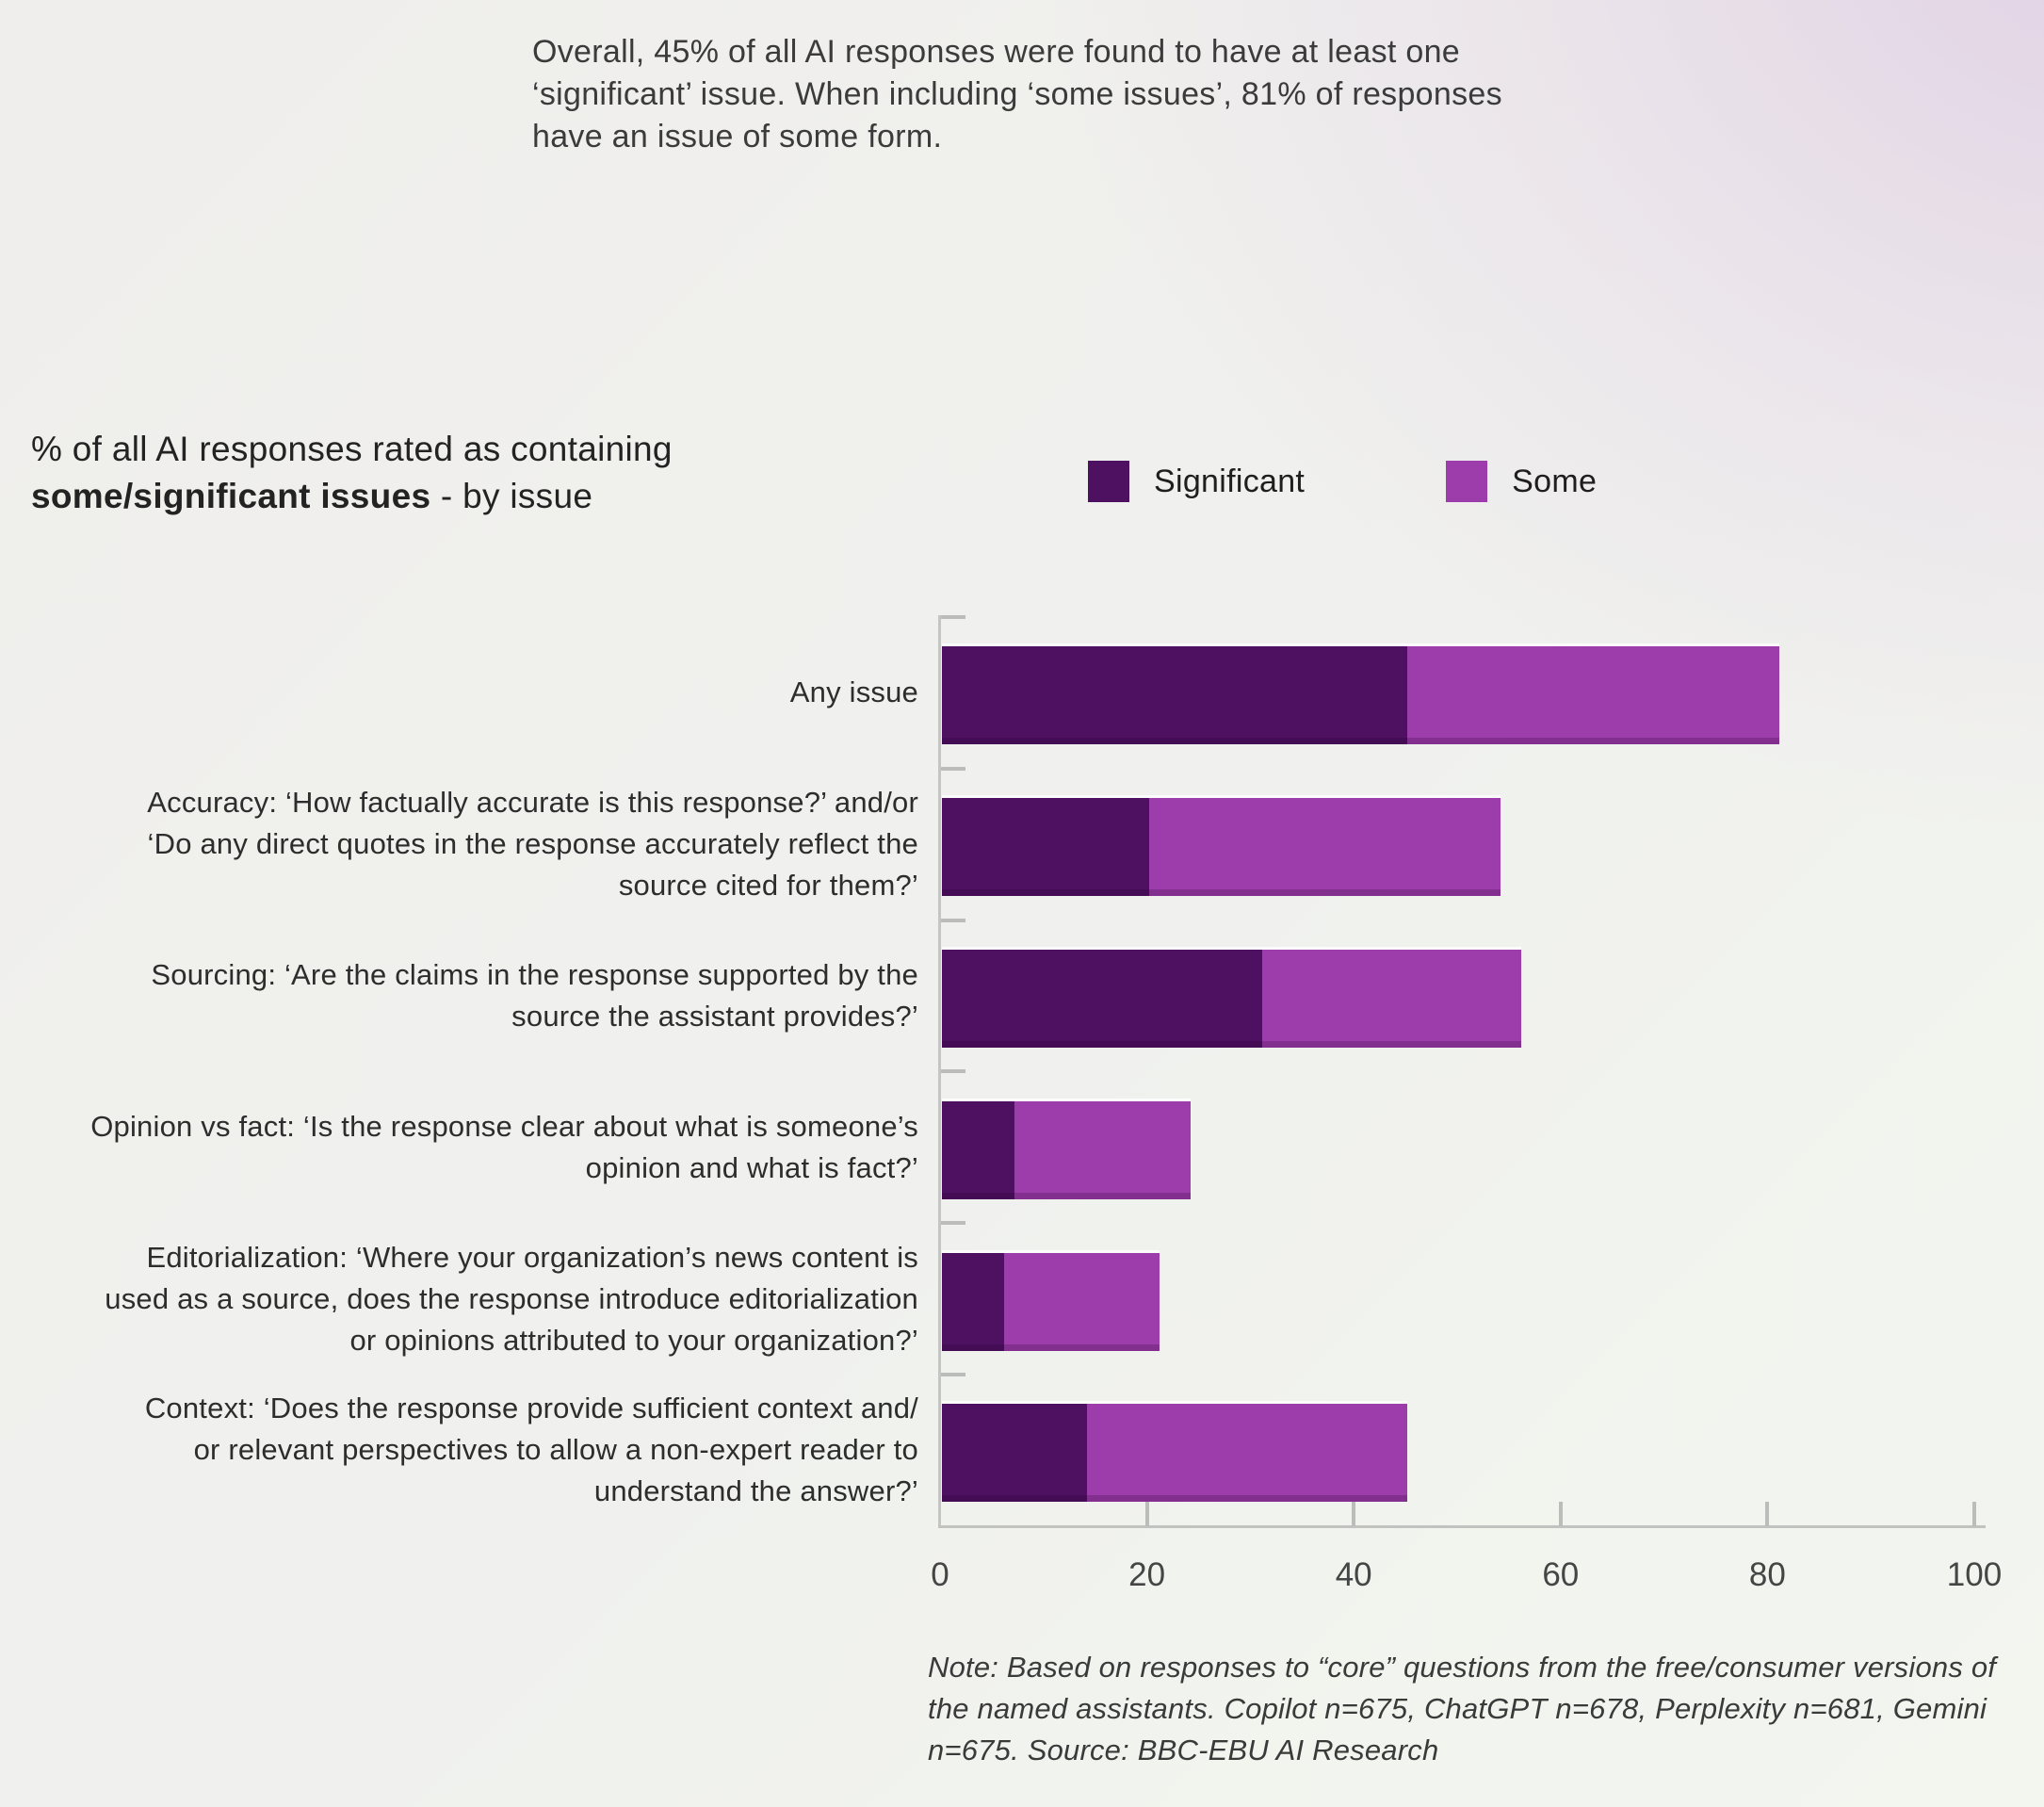 This screenshot has width=2044, height=1807. I want to click on legend-item-some: Some, so click(1521, 481).